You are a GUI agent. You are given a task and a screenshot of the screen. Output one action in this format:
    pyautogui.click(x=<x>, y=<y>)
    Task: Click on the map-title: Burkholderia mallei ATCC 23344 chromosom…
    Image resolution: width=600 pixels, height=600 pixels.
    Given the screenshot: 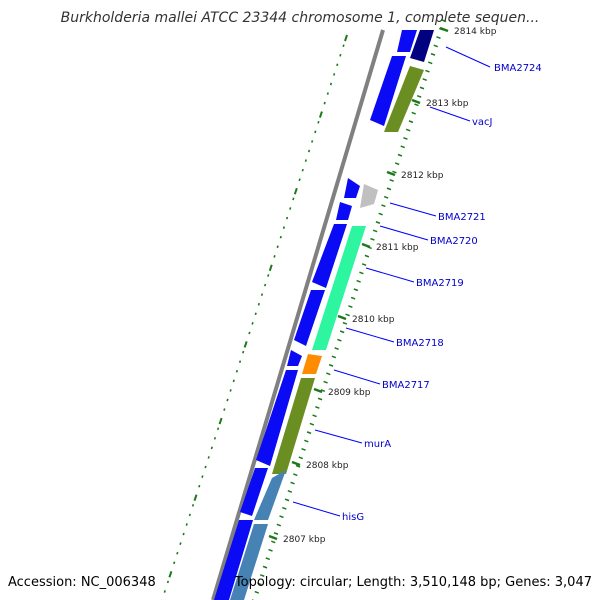 What is the action you would take?
    pyautogui.click(x=300, y=18)
    